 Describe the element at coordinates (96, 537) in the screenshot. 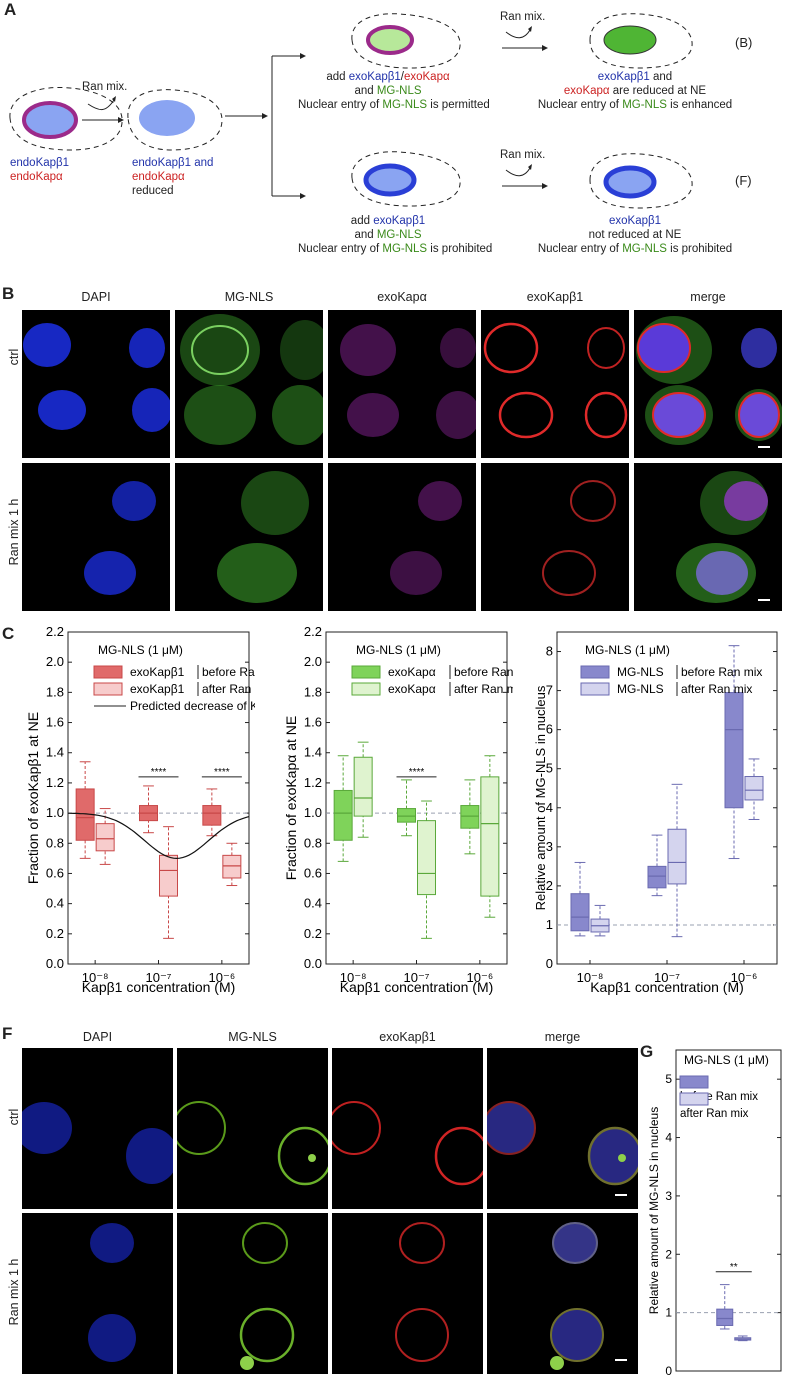

I see `micrograph-b-dapi-ranmix` at that location.